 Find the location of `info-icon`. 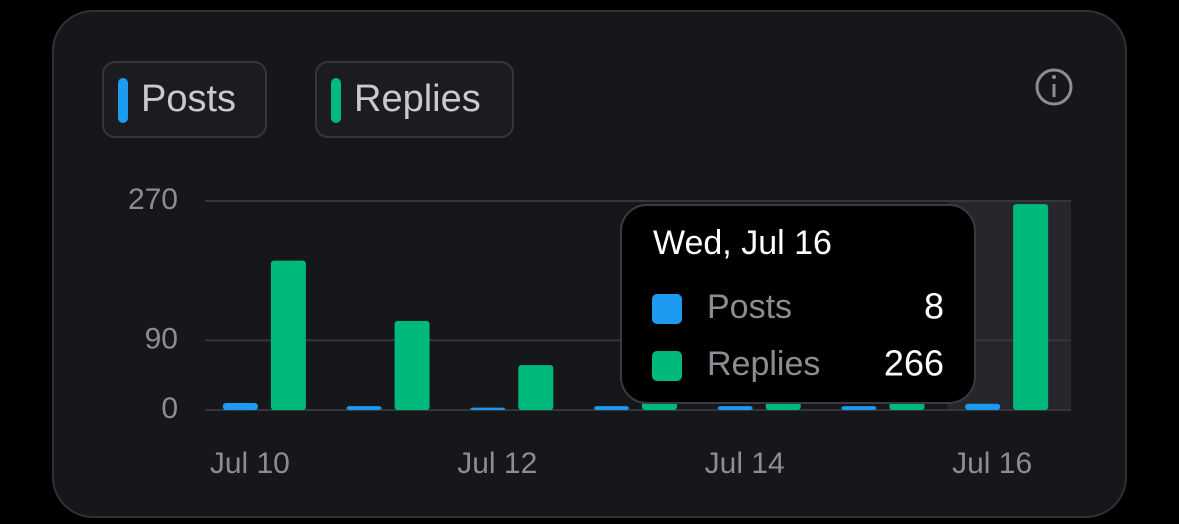

info-icon is located at coordinates (1054, 87).